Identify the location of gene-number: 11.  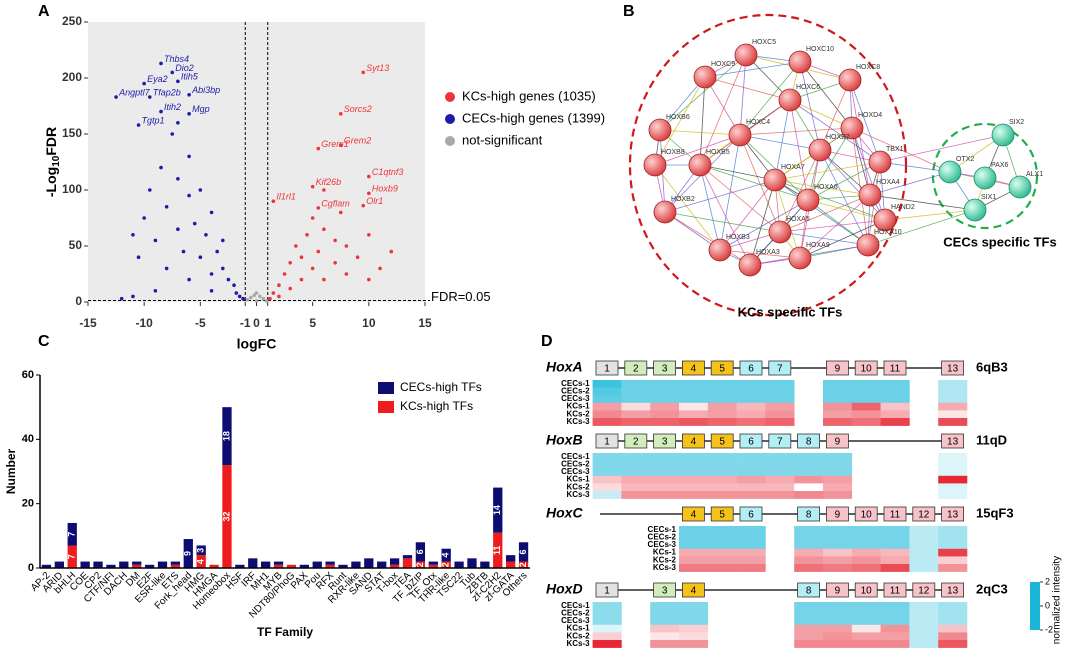
(895, 515).